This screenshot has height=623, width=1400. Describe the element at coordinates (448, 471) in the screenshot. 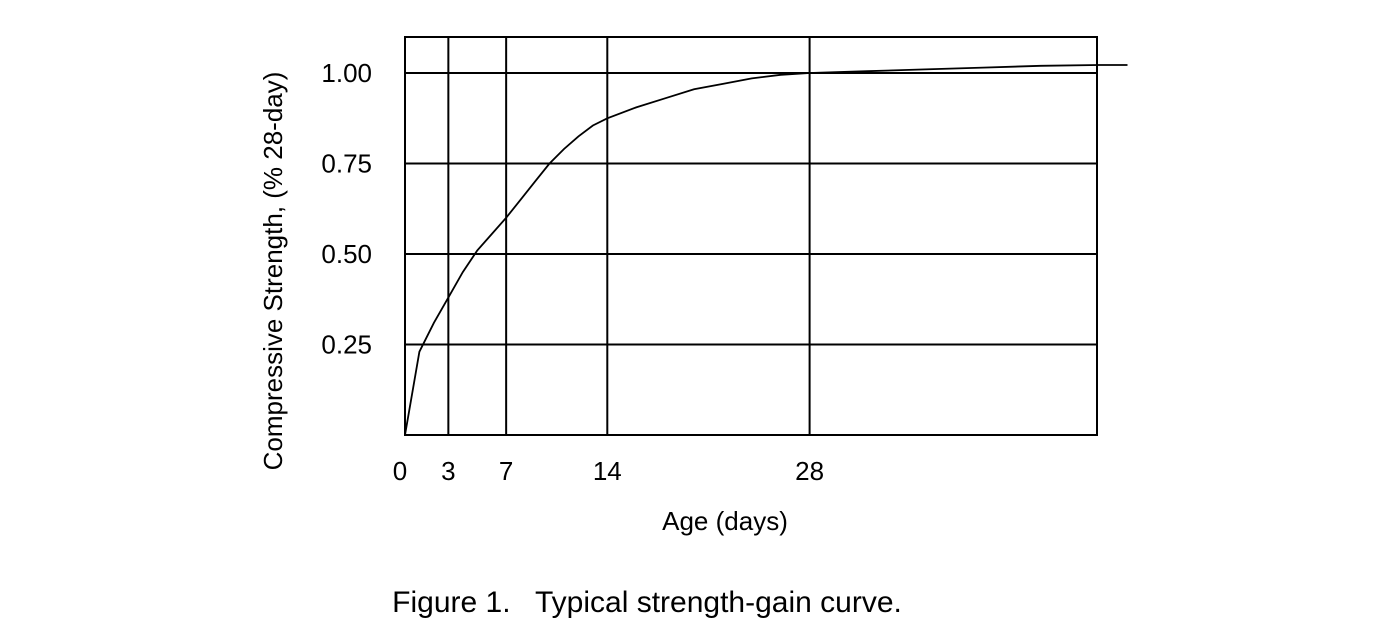

I see `x-tick-label: 3` at that location.